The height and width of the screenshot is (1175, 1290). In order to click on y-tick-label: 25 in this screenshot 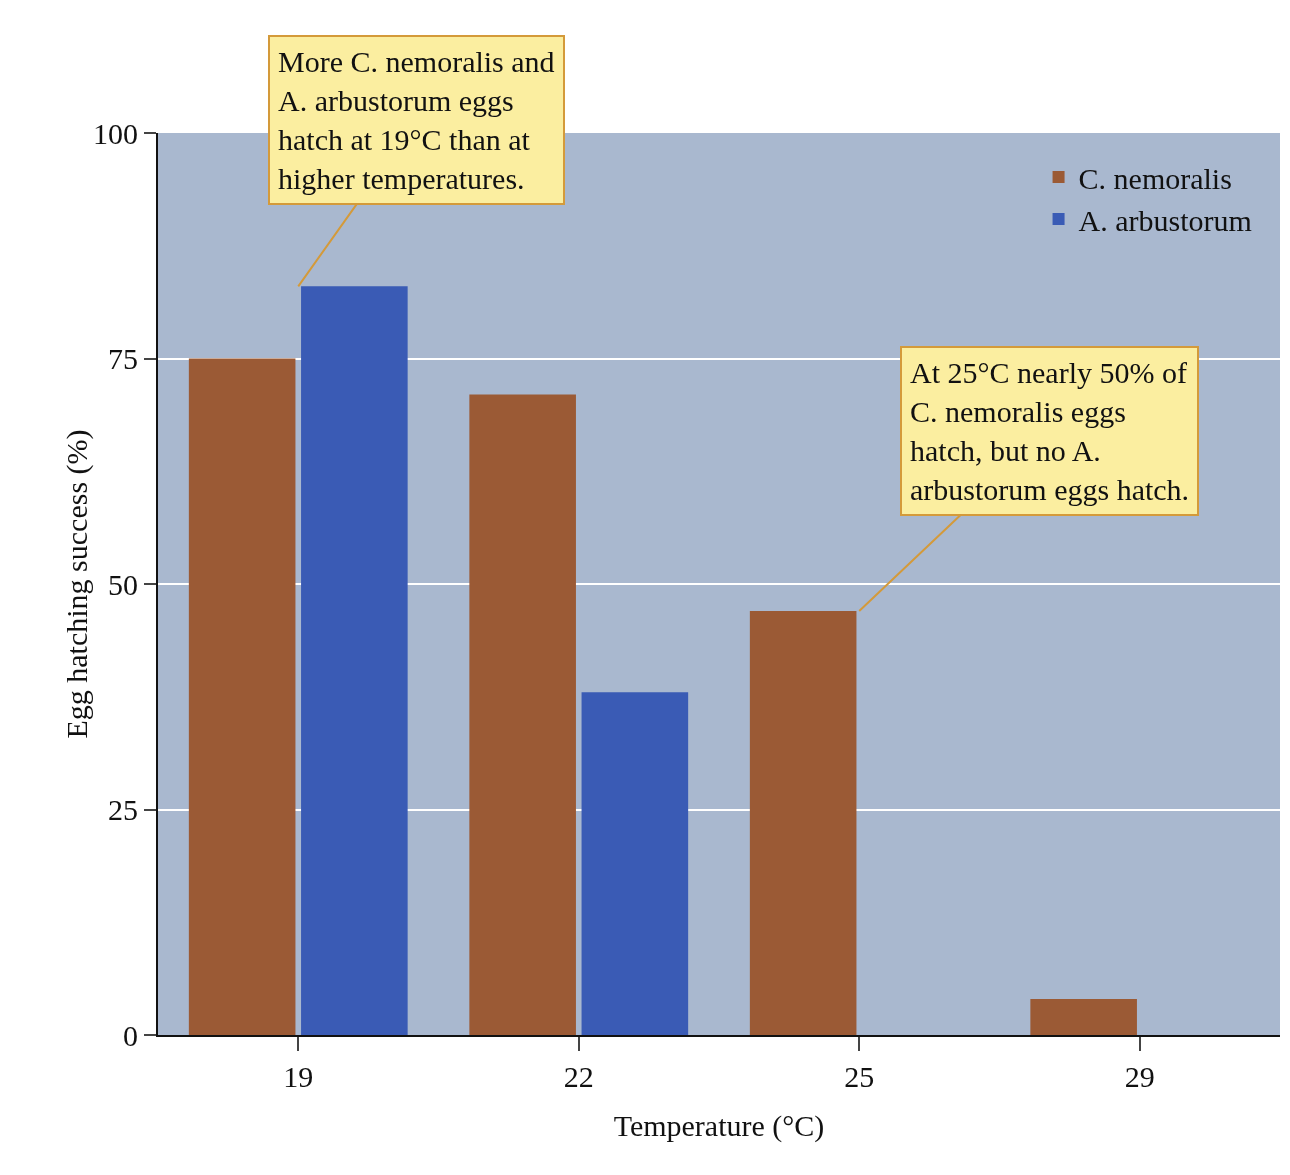, I will do `click(123, 809)`.